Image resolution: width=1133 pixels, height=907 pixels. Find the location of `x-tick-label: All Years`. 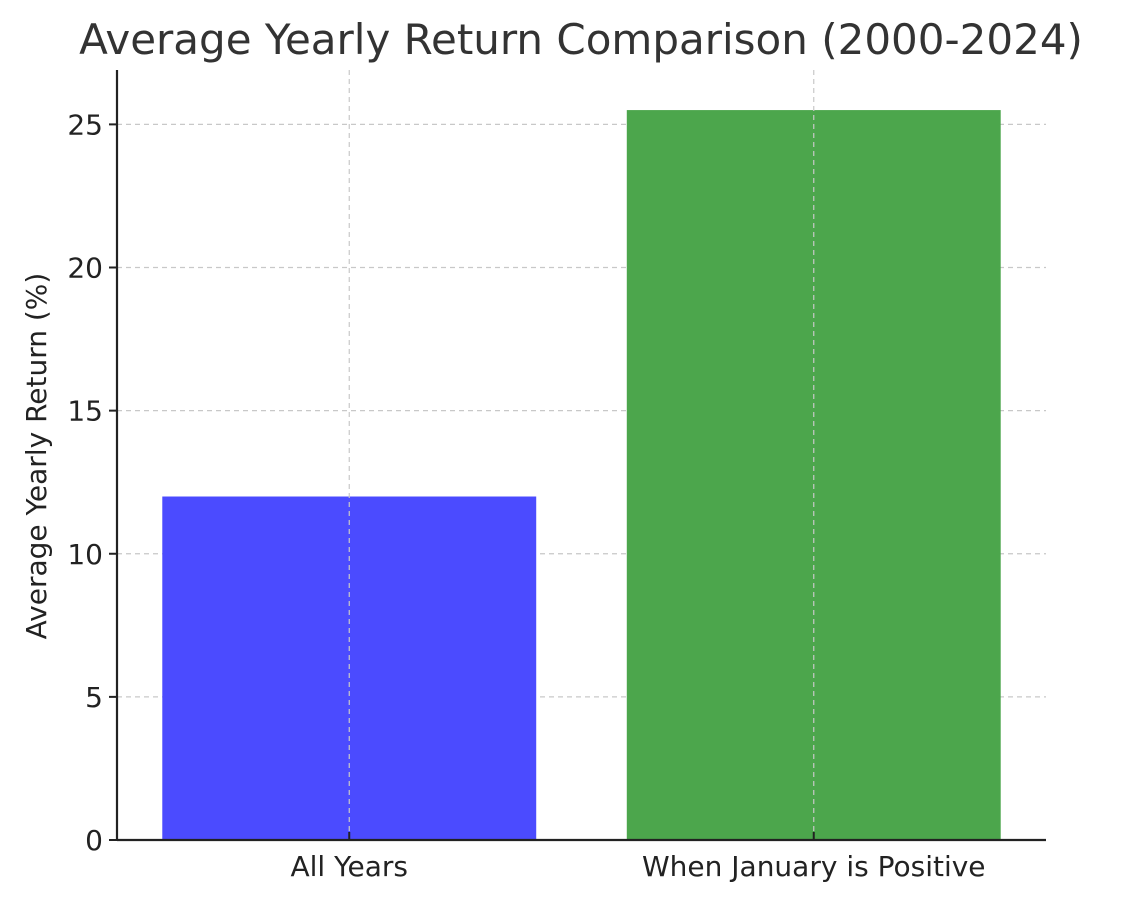

x-tick-label: All Years is located at coordinates (349, 866).